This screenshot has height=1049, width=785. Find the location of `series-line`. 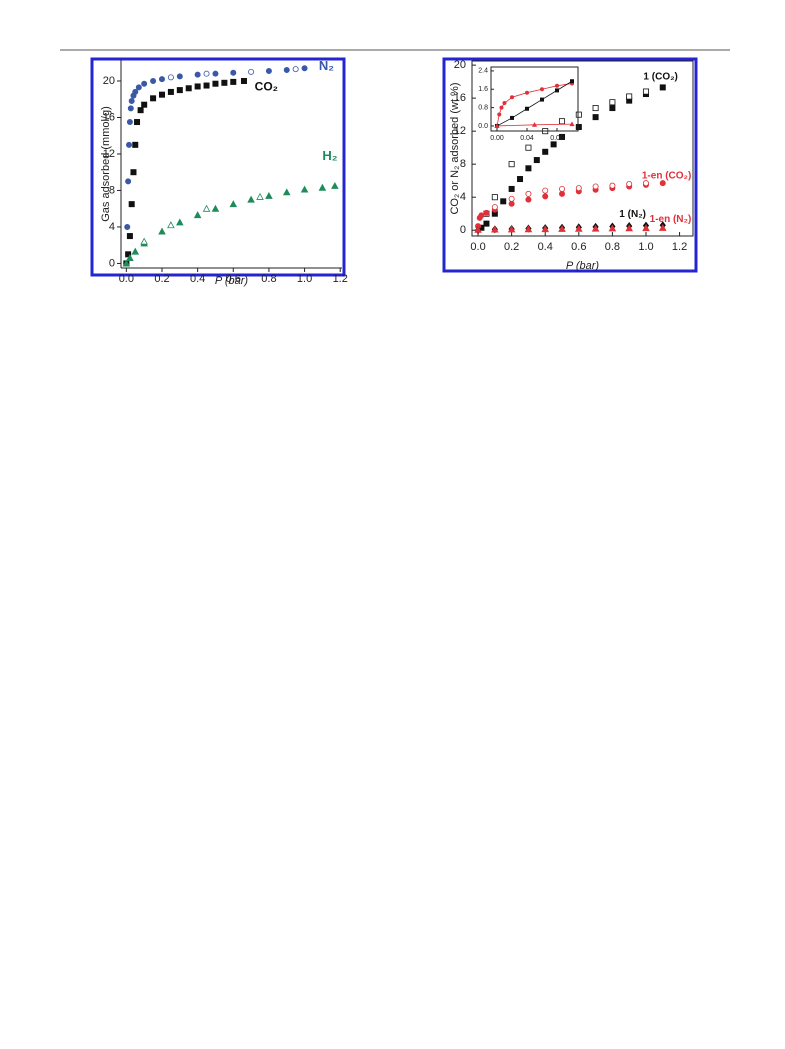

series-line is located at coordinates (534, 103).